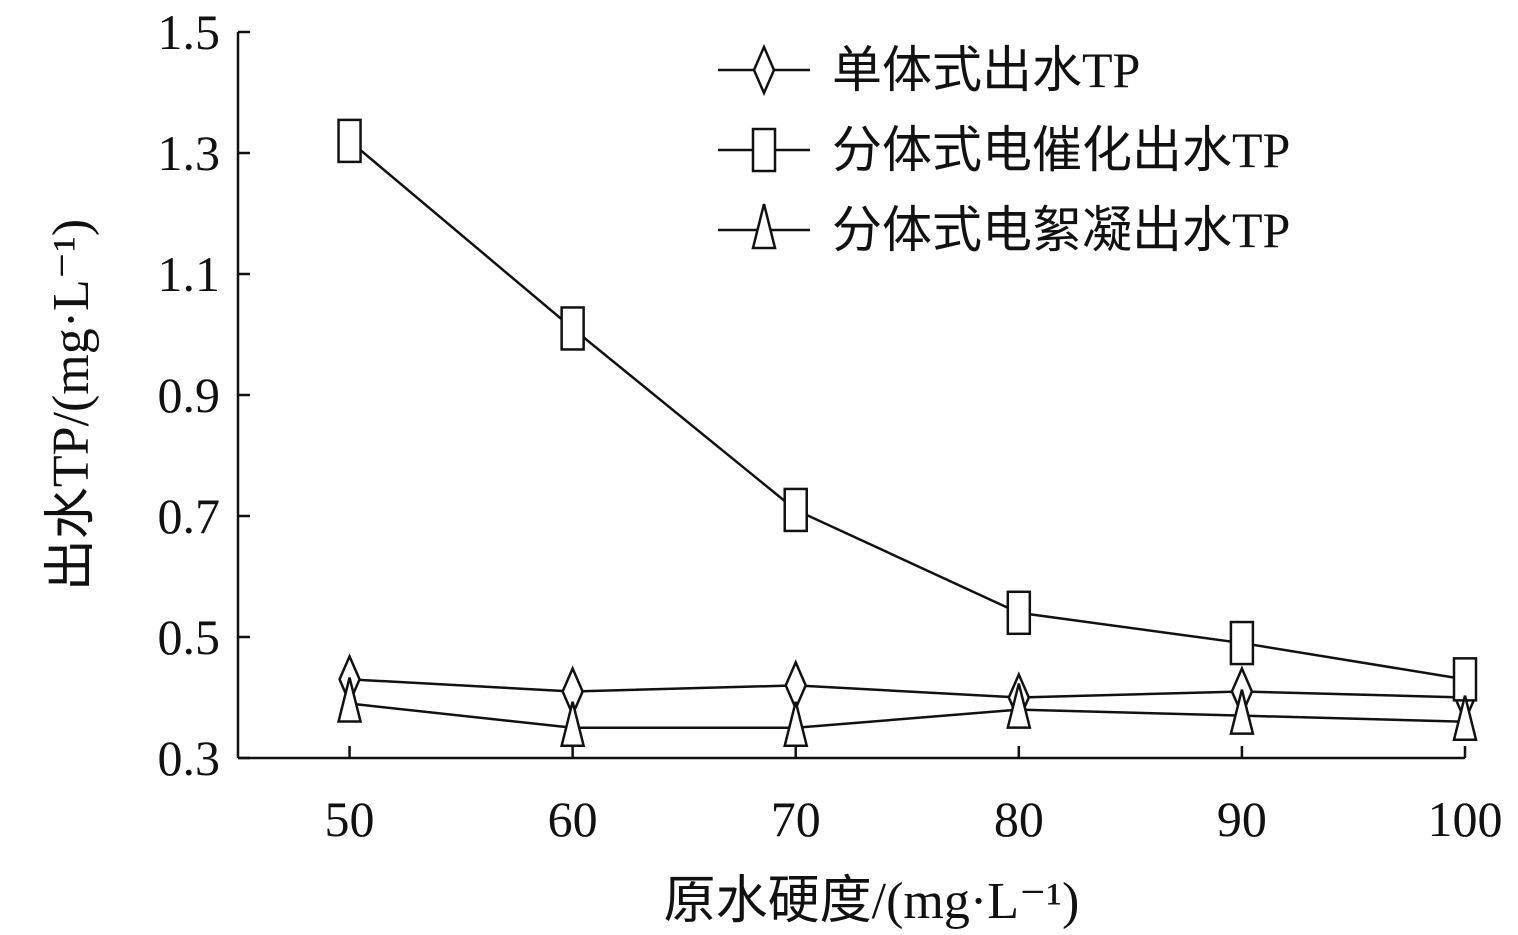  Describe the element at coordinates (189, 758) in the screenshot. I see `y-tick-label: 0.3` at that location.